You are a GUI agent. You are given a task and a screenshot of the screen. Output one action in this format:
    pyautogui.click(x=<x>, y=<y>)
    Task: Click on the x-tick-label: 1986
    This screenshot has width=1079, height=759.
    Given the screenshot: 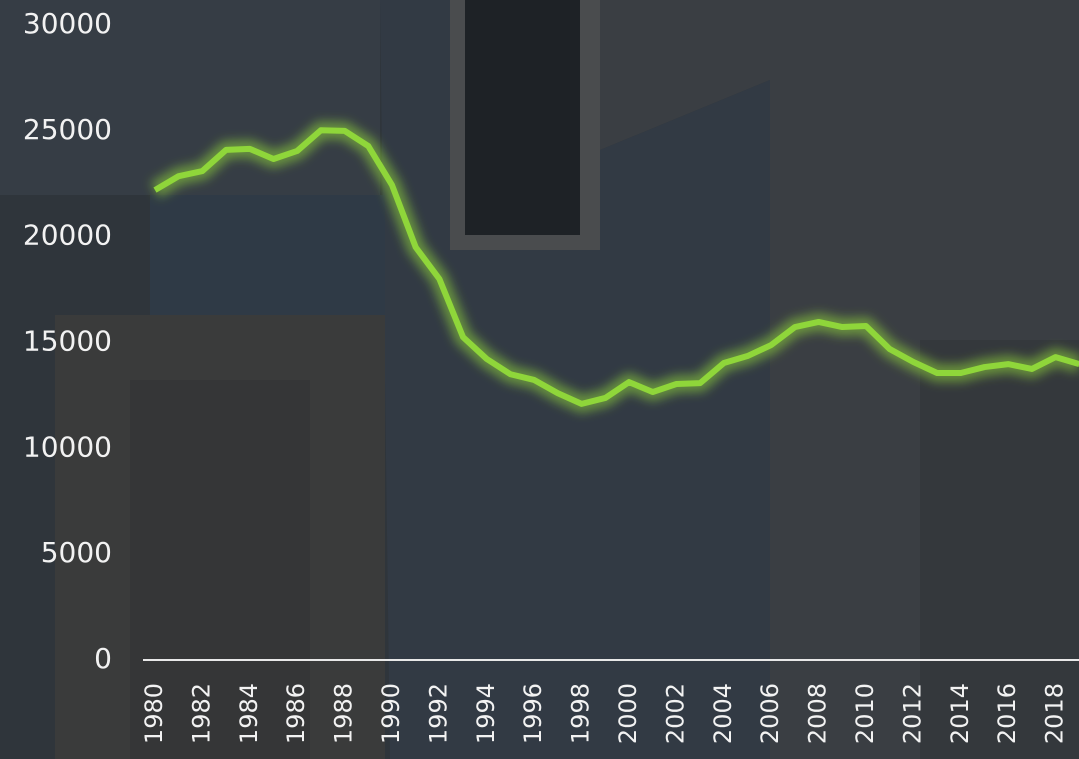 What is the action you would take?
    pyautogui.click(x=296, y=713)
    